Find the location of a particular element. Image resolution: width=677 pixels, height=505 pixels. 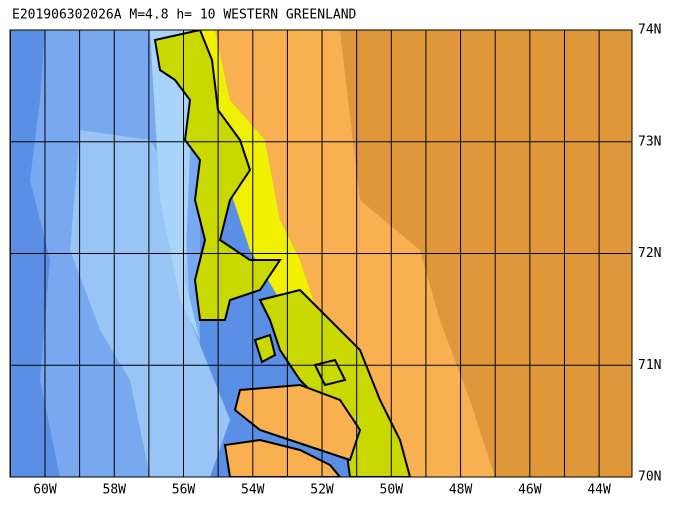

y-tick-label: 70N is located at coordinates (649, 477).